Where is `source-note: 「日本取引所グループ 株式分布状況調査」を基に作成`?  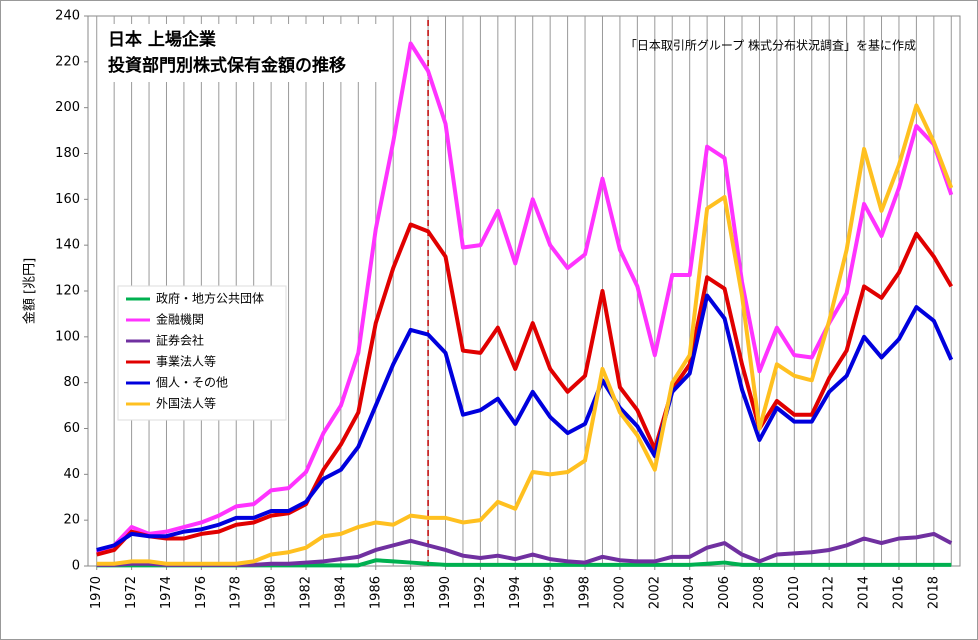
source-note: 「日本取引所グループ 株式分布状況調査」を基に作成 is located at coordinates (770, 45).